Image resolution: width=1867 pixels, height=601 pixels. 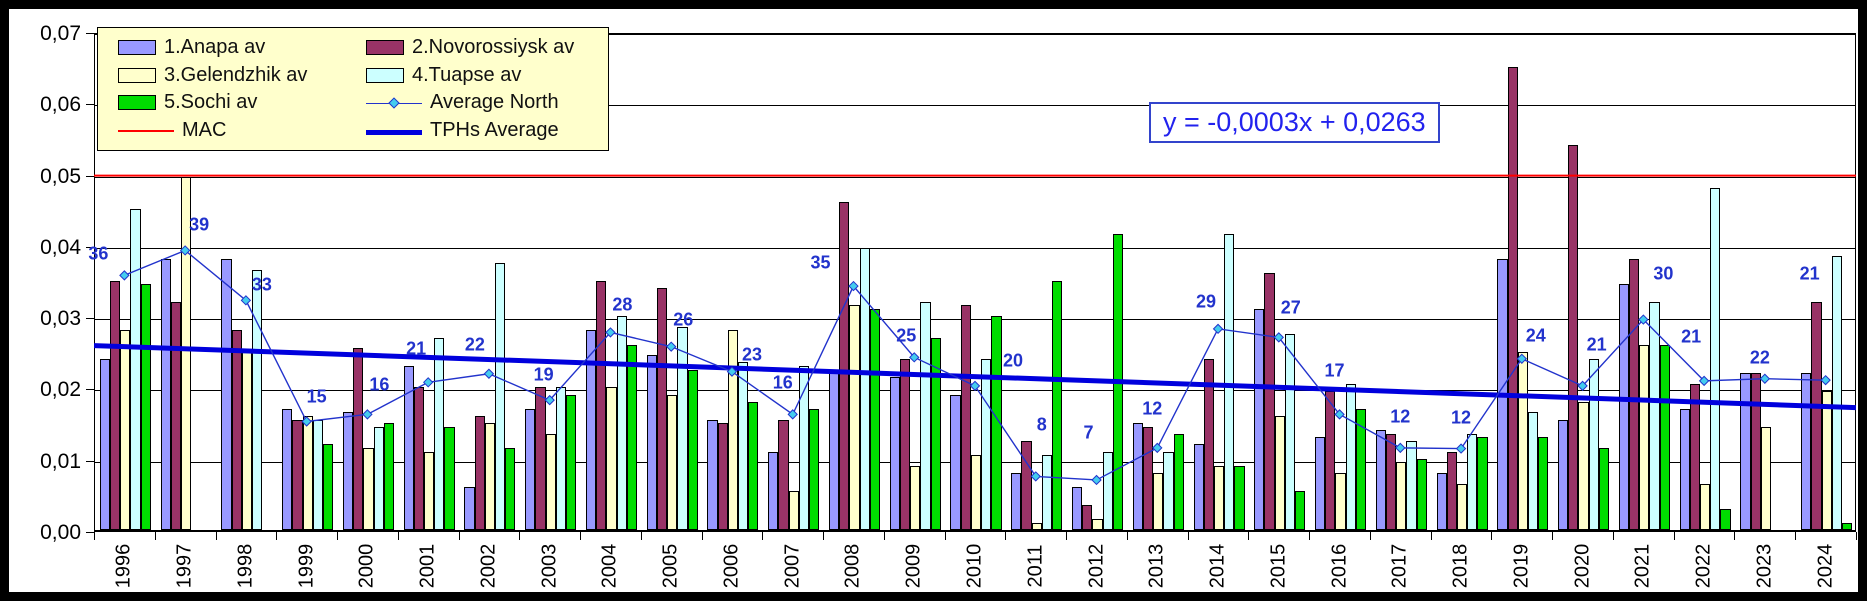 I want to click on data-label: 21, so click(x=416, y=348).